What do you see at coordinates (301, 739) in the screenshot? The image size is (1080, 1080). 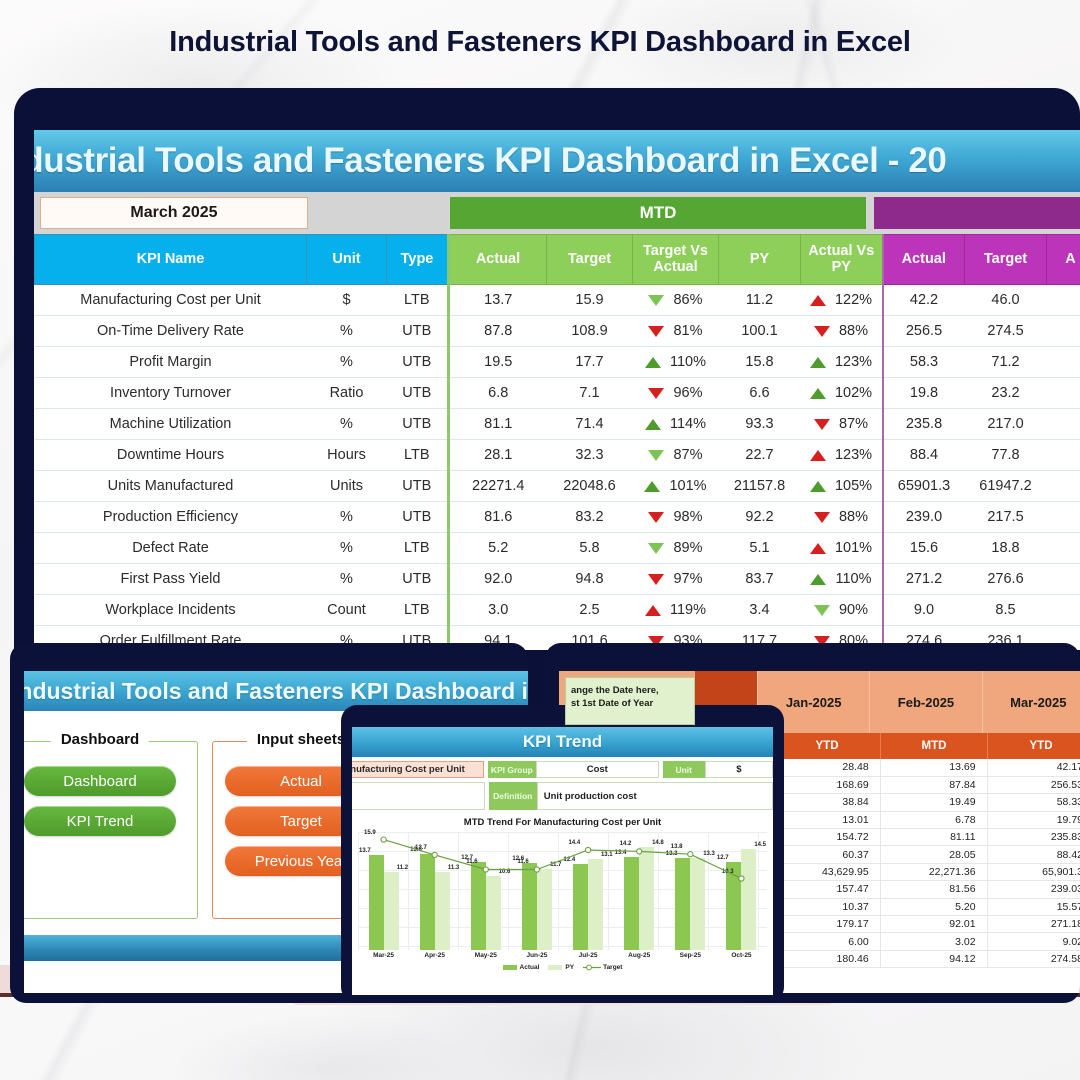 I see `input-sheets-group-label: Input sheets` at bounding box center [301, 739].